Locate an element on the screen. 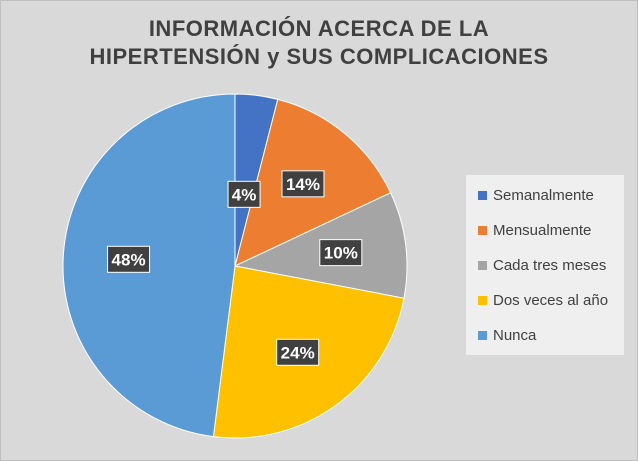 The image size is (638, 461). data-label-3: 24% is located at coordinates (298, 352).